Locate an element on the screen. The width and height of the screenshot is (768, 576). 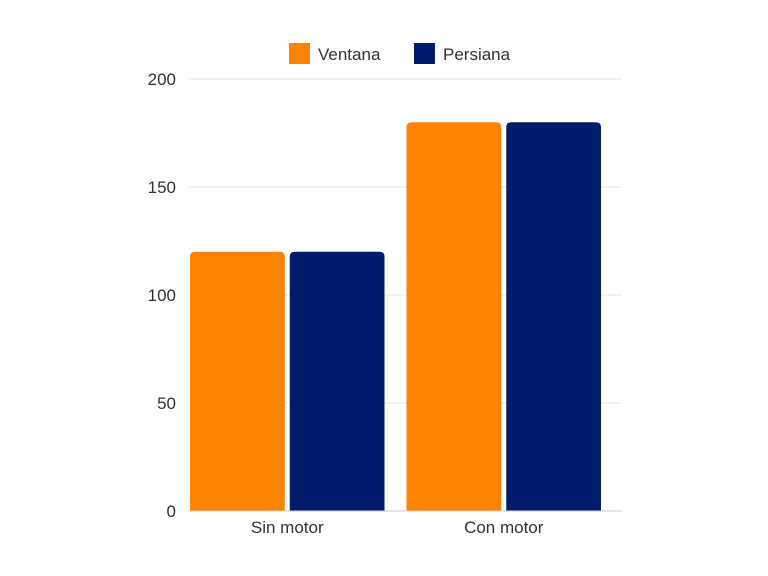
legend-label-ventana: Ventana is located at coordinates (349, 54).